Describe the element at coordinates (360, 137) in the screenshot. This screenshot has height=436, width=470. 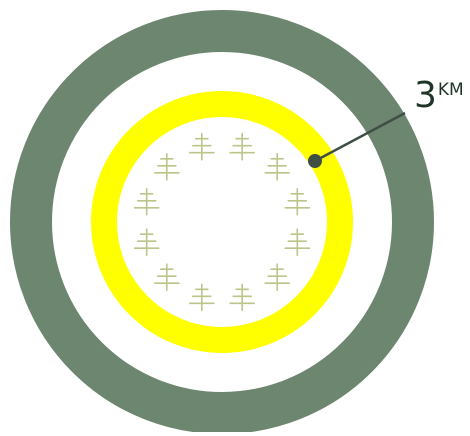
I see `leader-line` at that location.